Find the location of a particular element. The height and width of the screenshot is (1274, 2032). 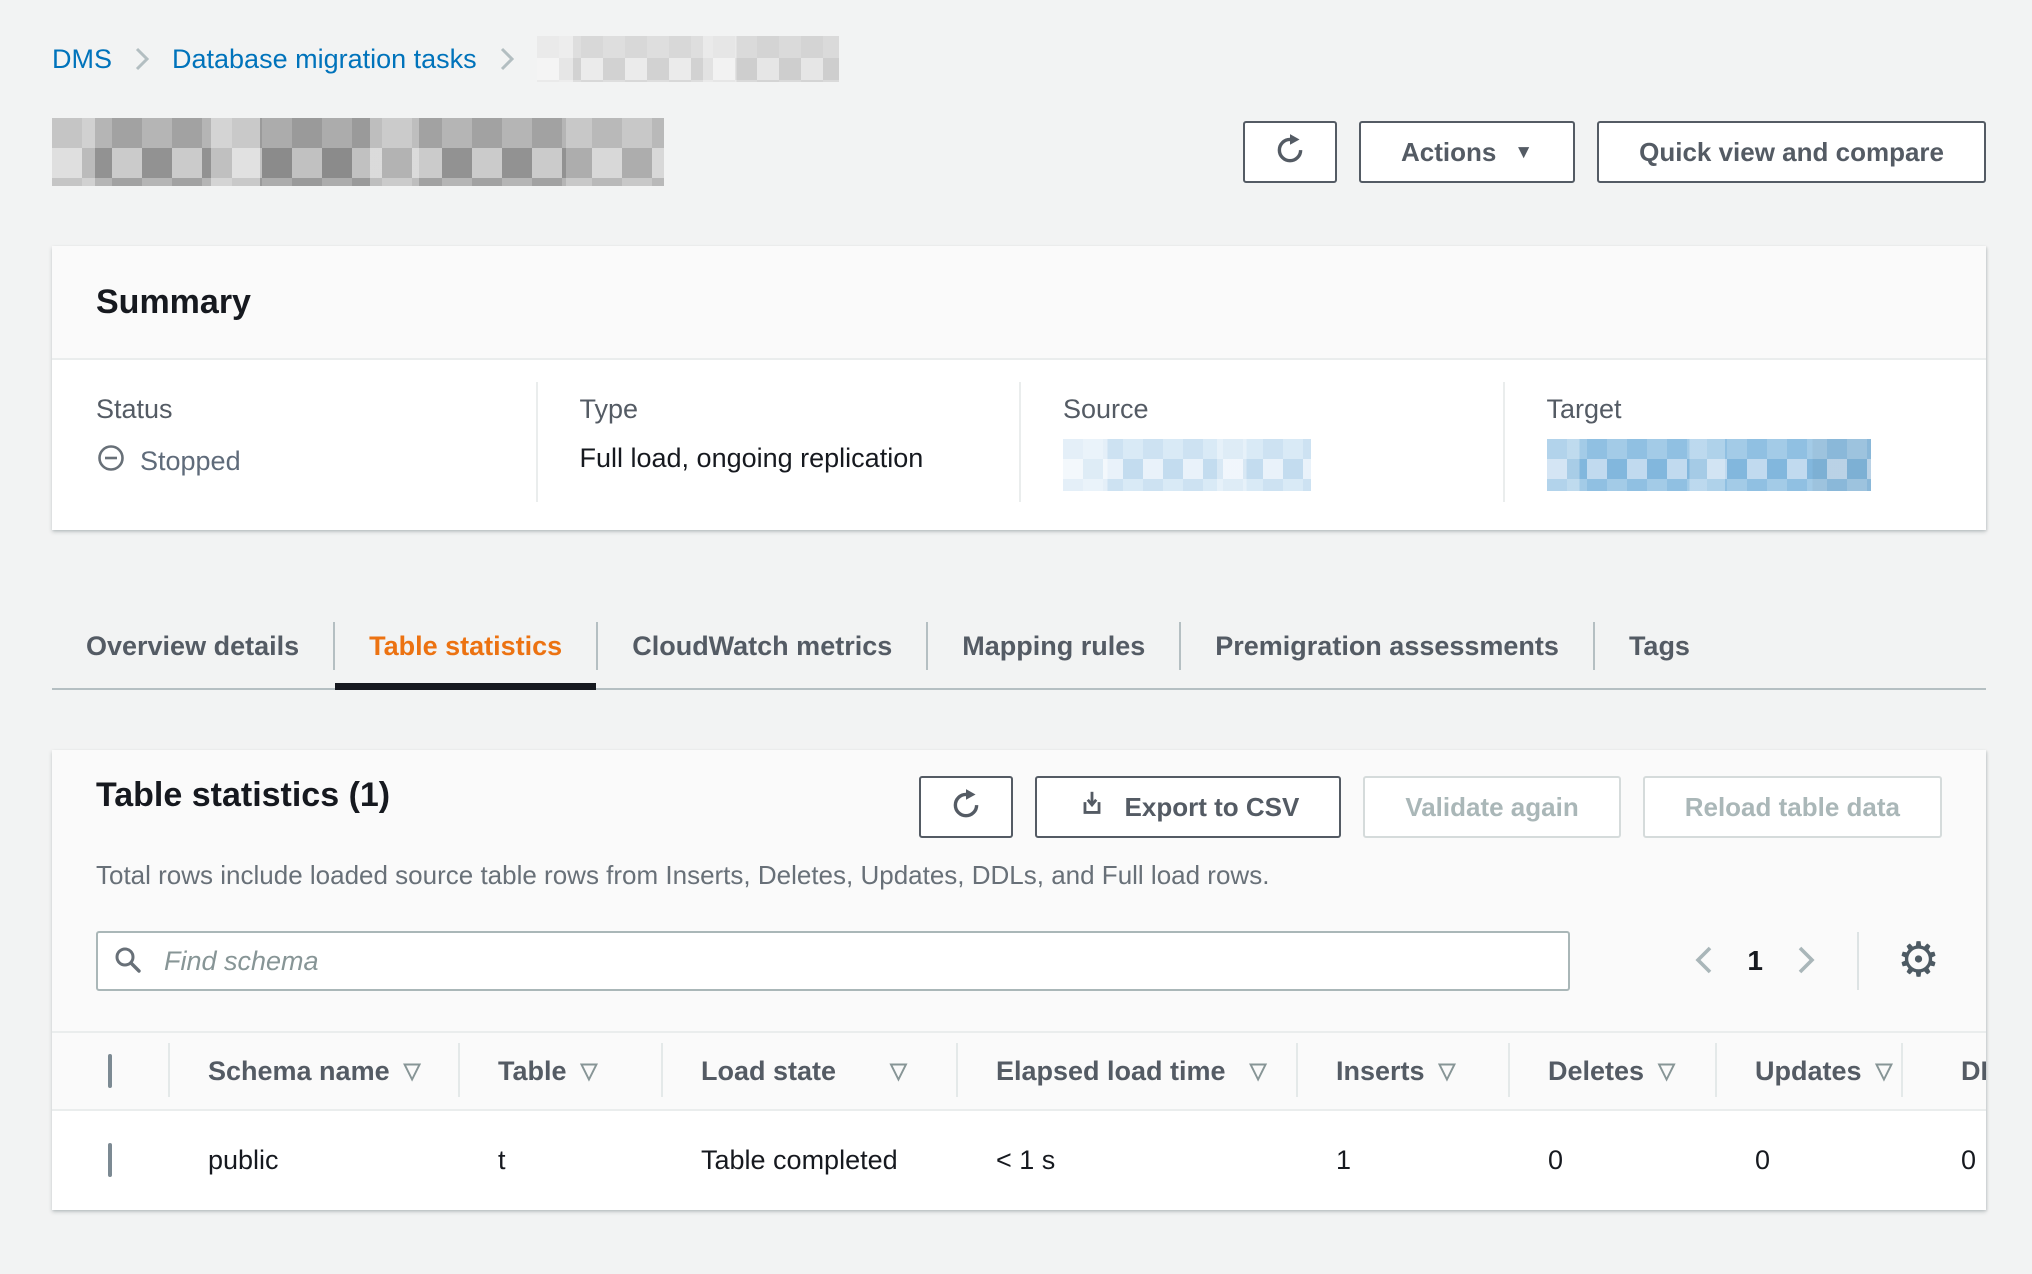

tab-table-statistics: Table statistics is located at coordinates (466, 647).